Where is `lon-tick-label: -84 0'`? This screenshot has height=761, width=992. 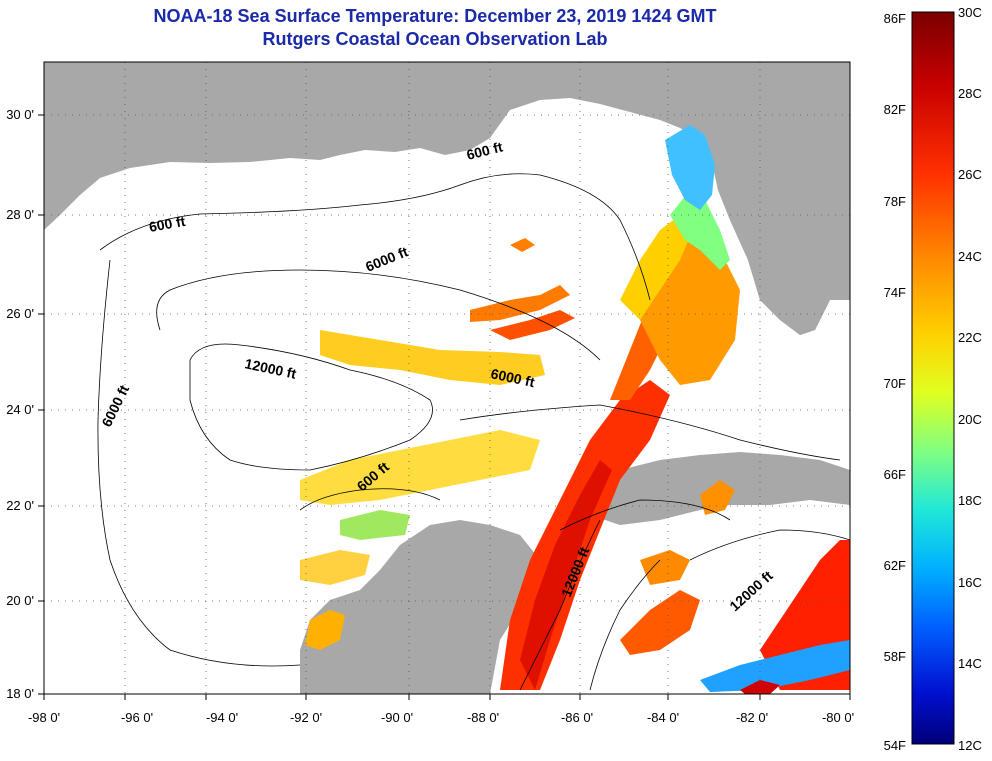
lon-tick-label: -84 0' is located at coordinates (663, 717).